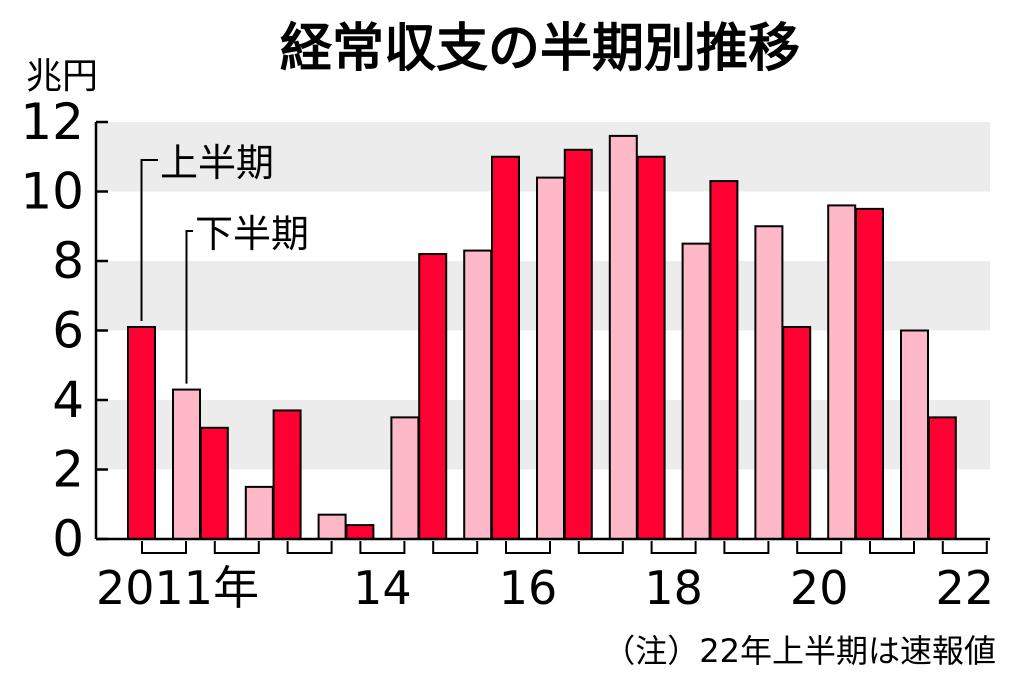 The width and height of the screenshot is (1024, 678). I want to click on y-axis-unit: 兆円, so click(62, 76).